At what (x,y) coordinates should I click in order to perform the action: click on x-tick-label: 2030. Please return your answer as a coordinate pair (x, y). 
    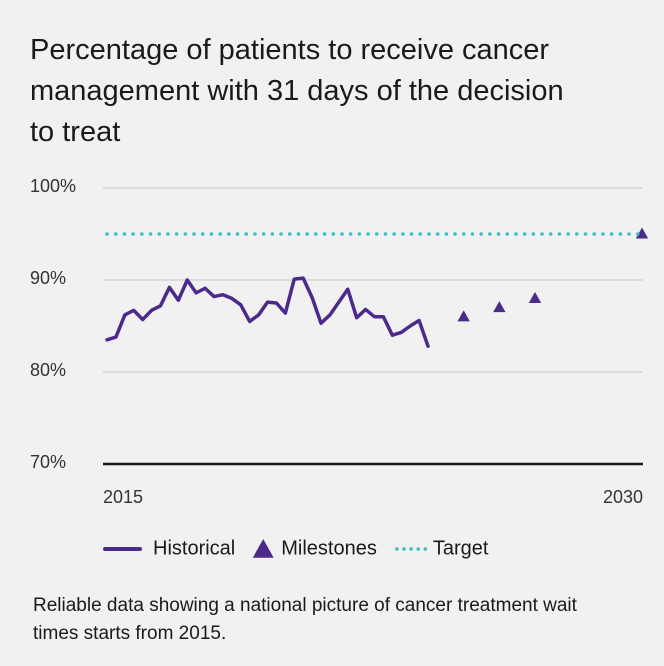
    Looking at the image, I should click on (623, 497).